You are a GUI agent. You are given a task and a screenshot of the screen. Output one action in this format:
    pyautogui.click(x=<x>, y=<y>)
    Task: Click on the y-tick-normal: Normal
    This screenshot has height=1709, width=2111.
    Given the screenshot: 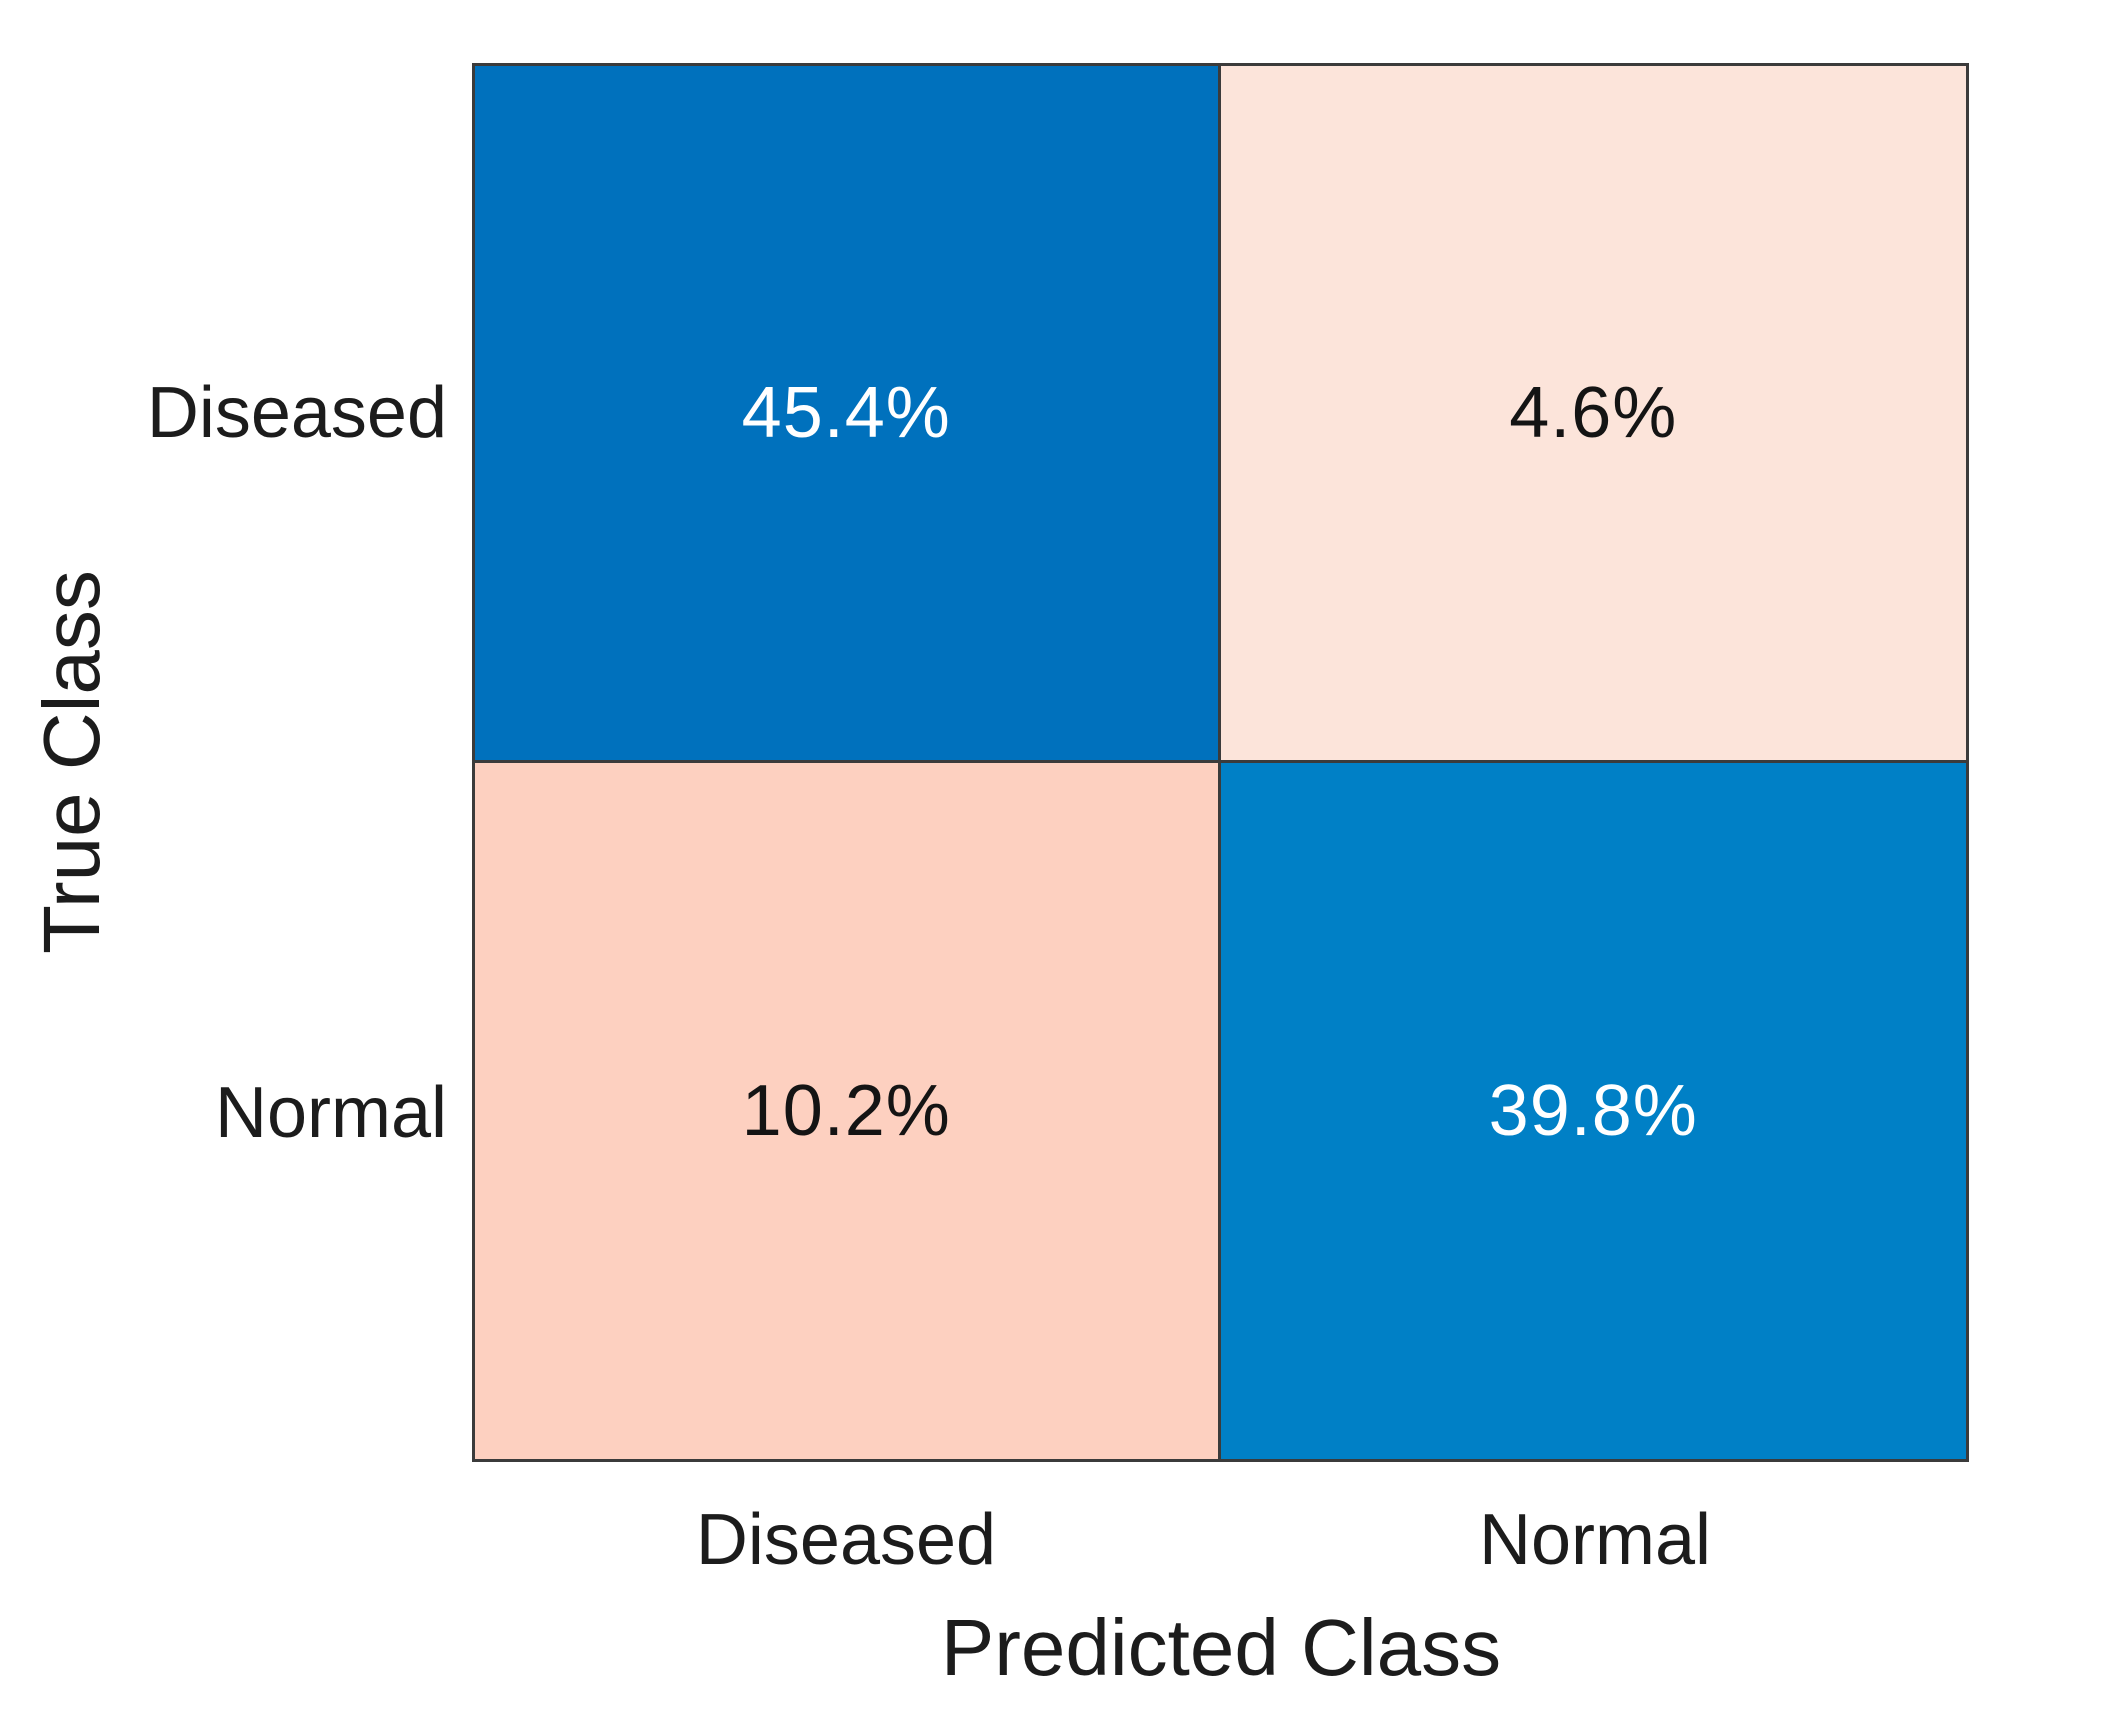 What is the action you would take?
    pyautogui.click(x=330, y=1113)
    